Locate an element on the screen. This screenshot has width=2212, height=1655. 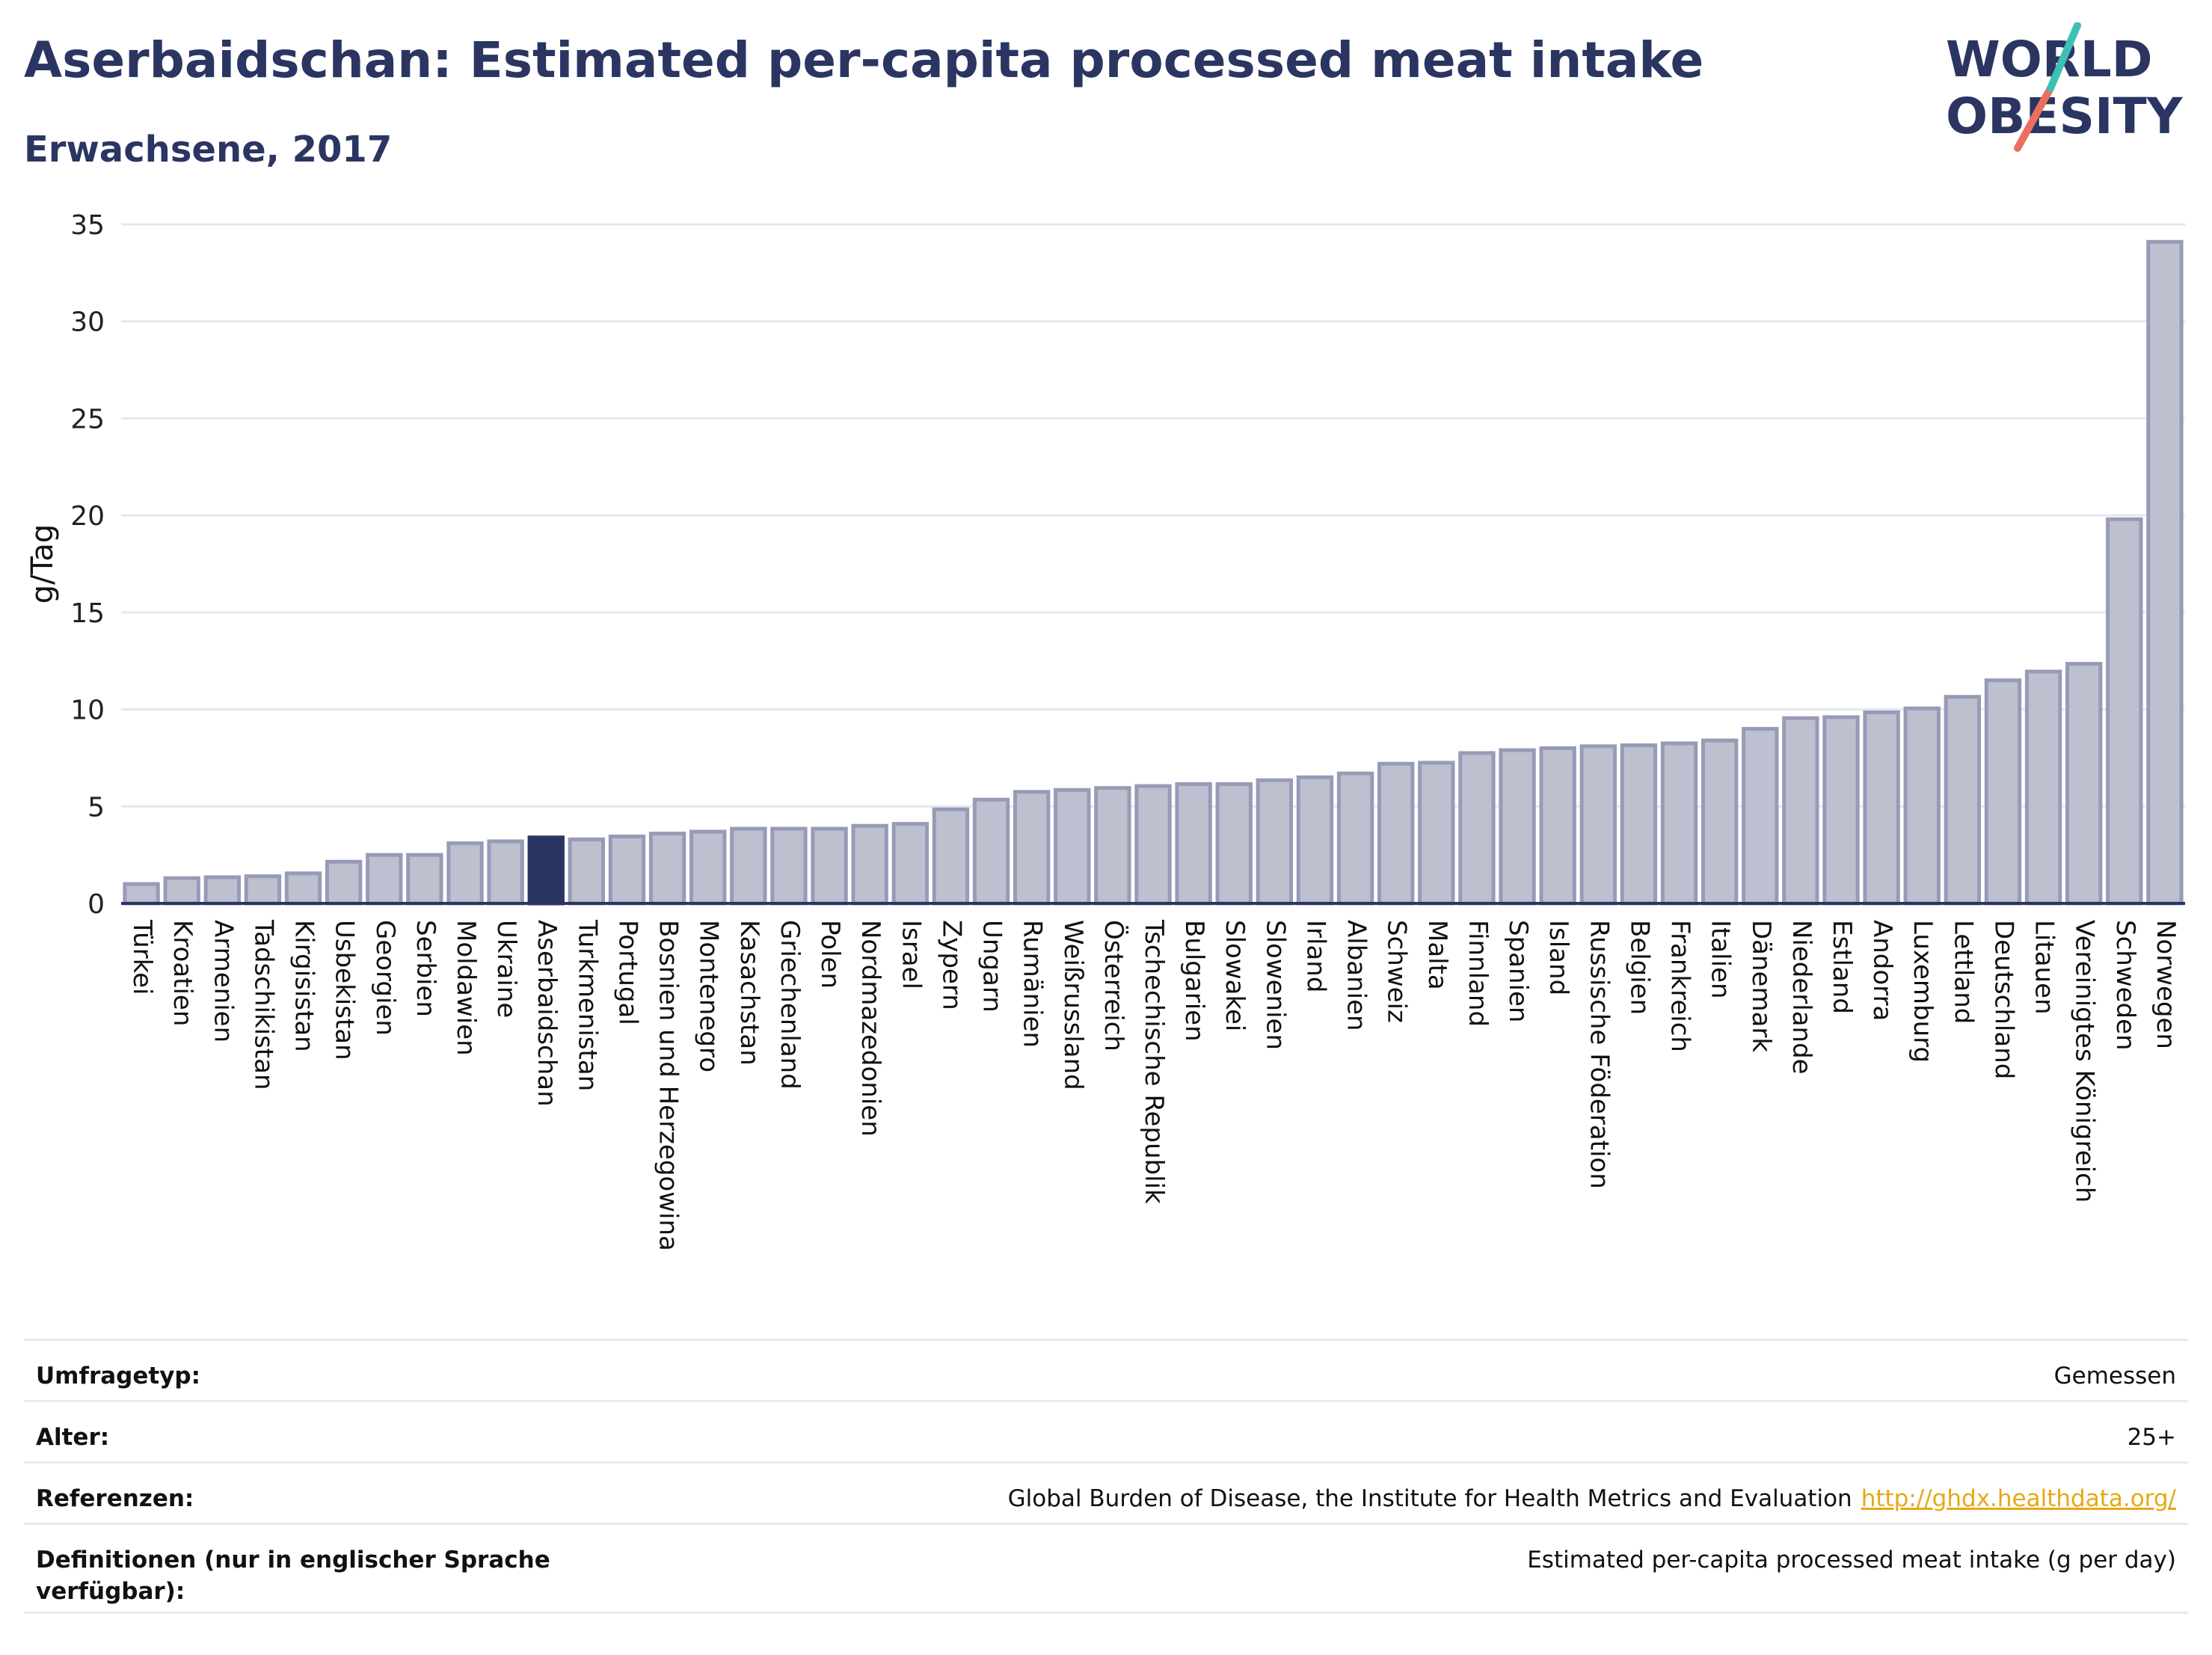
x-tick-label: Andorra is located at coordinates (1882, 970).